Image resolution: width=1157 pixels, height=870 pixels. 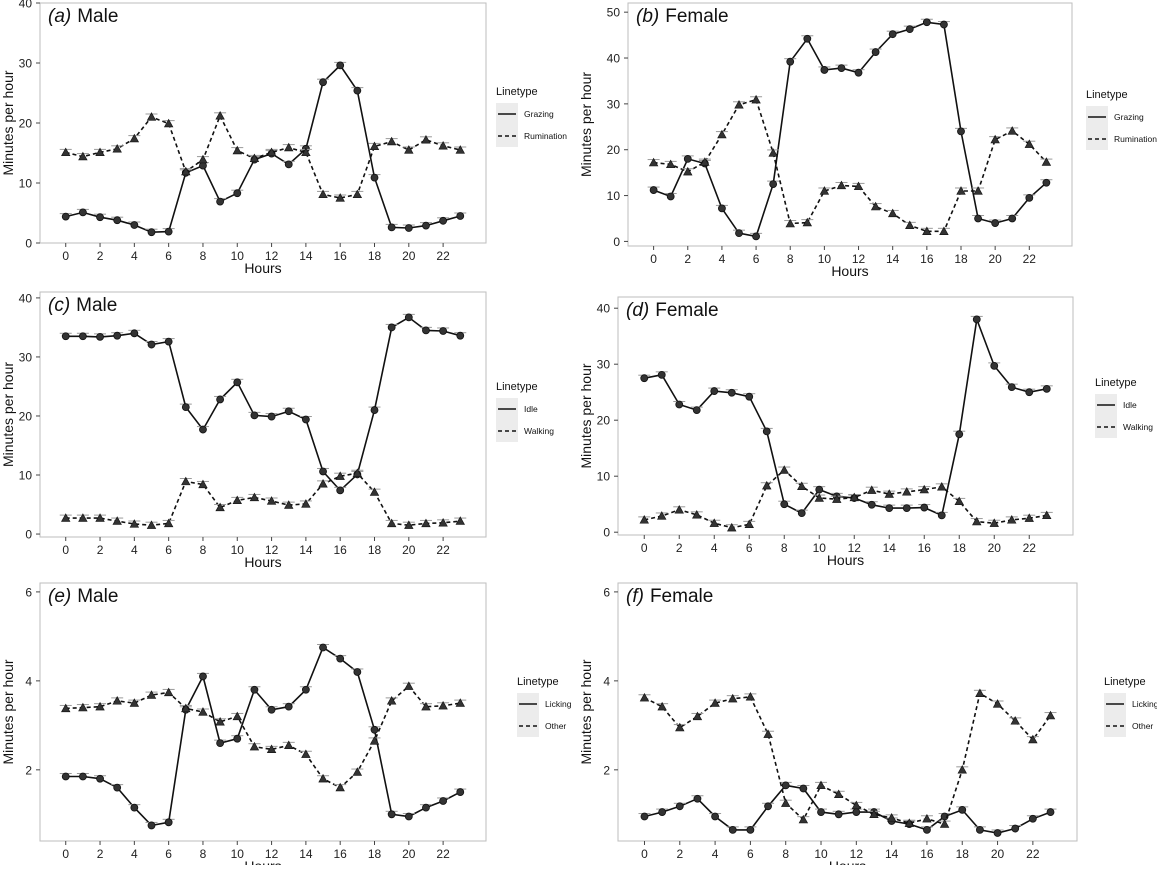 I want to click on legend-label-e-licking: Licking, so click(x=558, y=704).